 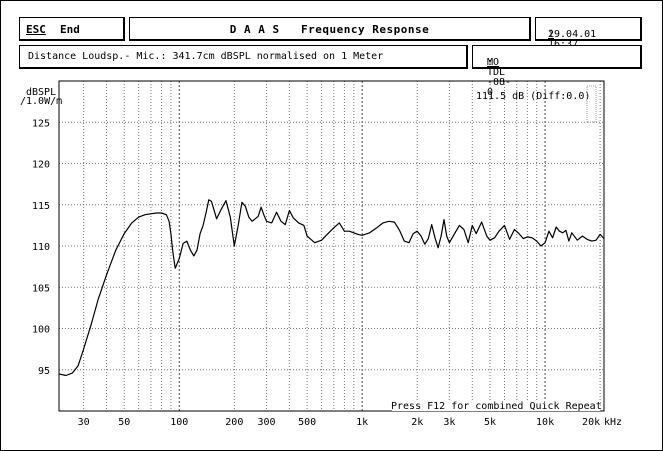 I want to click on x-tick-label: 100, so click(x=179, y=422).